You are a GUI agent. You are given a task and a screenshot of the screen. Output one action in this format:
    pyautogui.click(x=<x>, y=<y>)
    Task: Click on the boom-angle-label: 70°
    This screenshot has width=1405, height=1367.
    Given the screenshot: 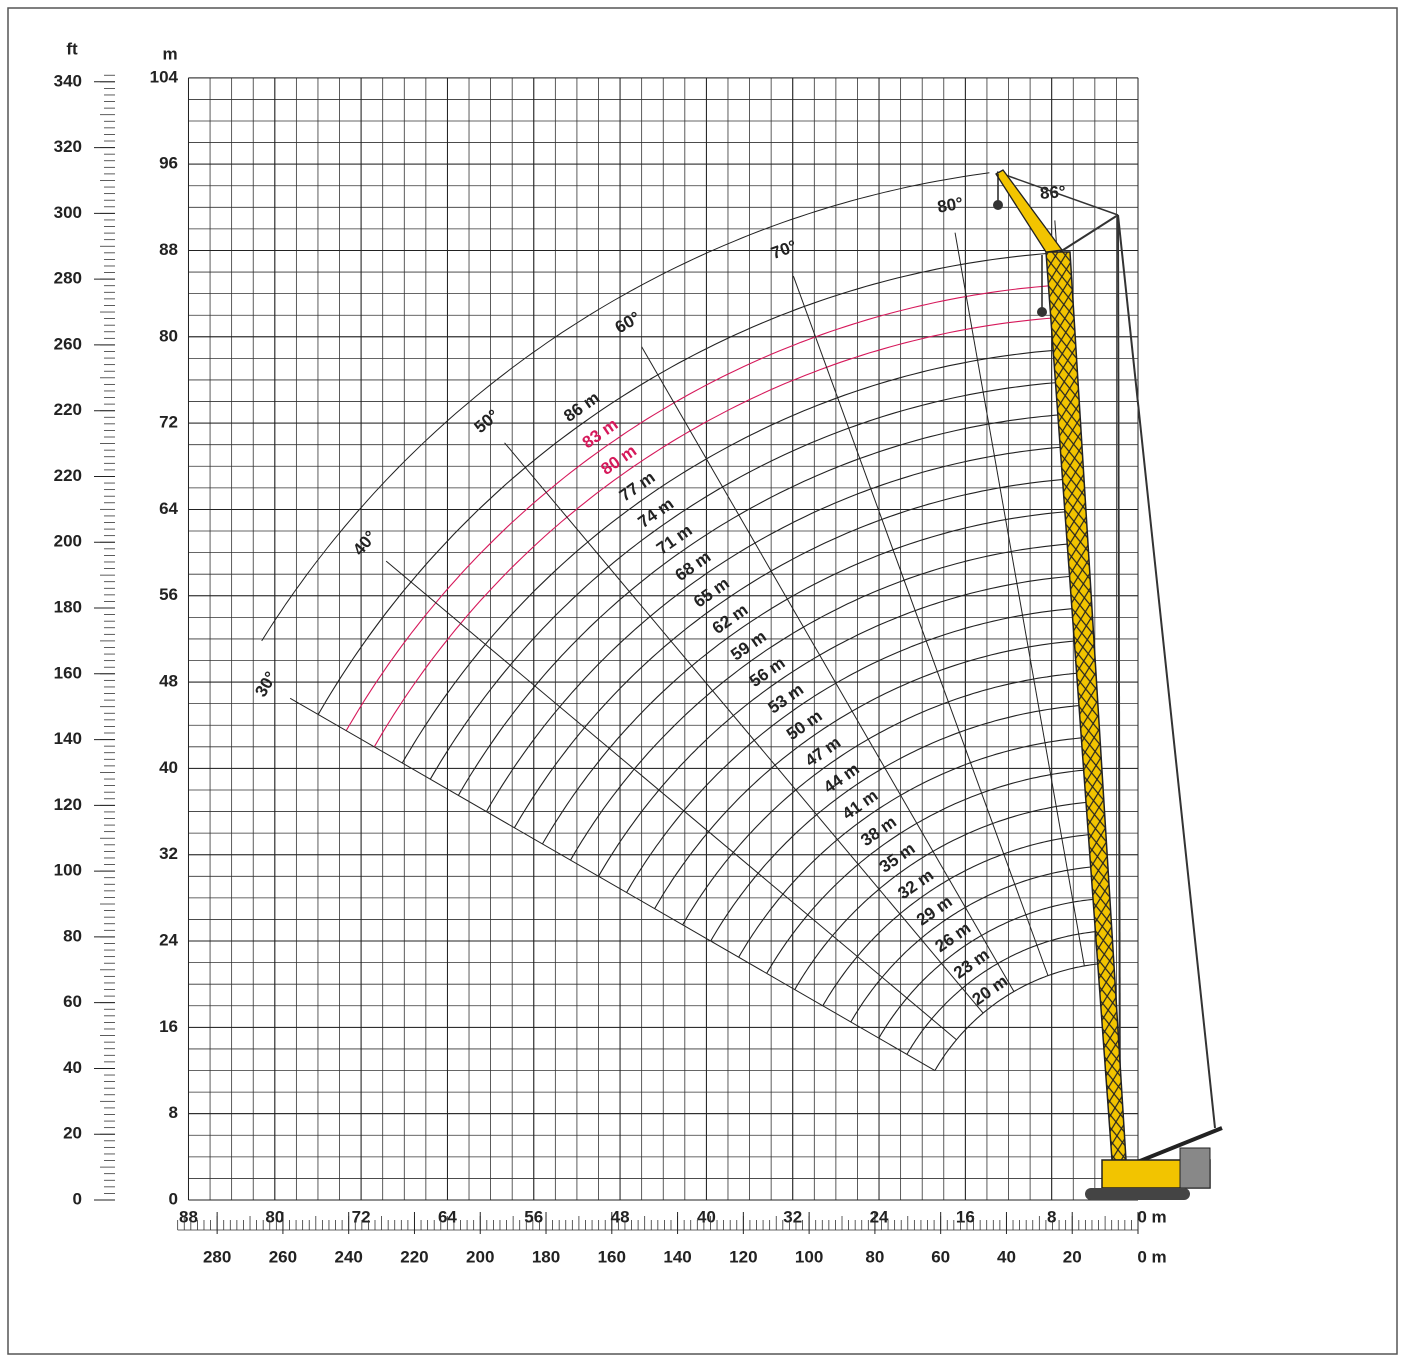 What is the action you would take?
    pyautogui.click(x=783, y=249)
    